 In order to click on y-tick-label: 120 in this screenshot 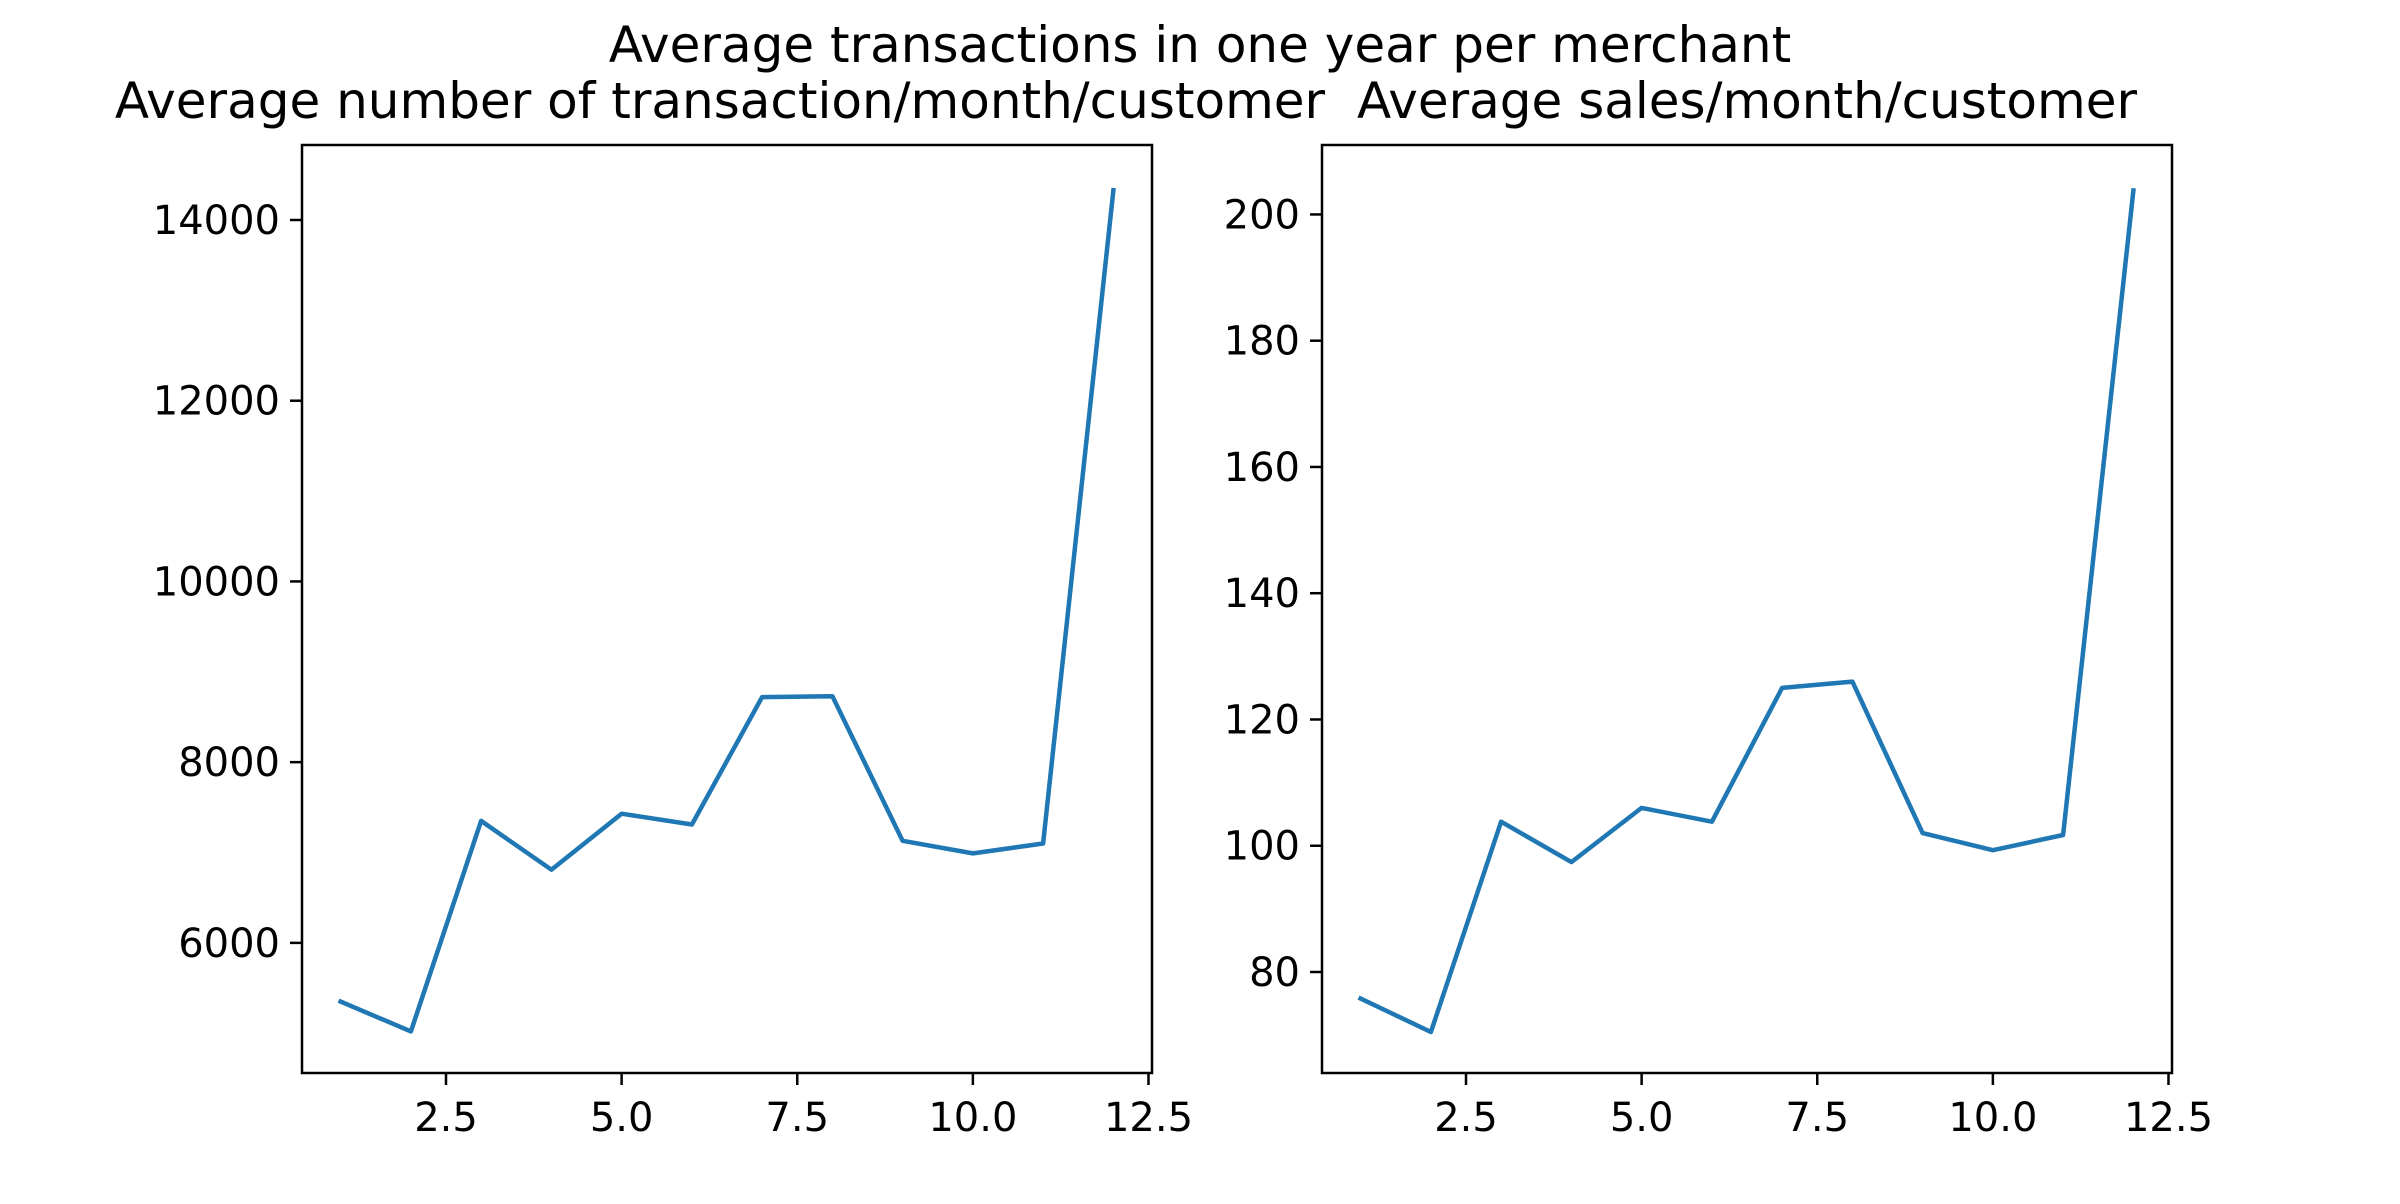, I will do `click(1262, 720)`.